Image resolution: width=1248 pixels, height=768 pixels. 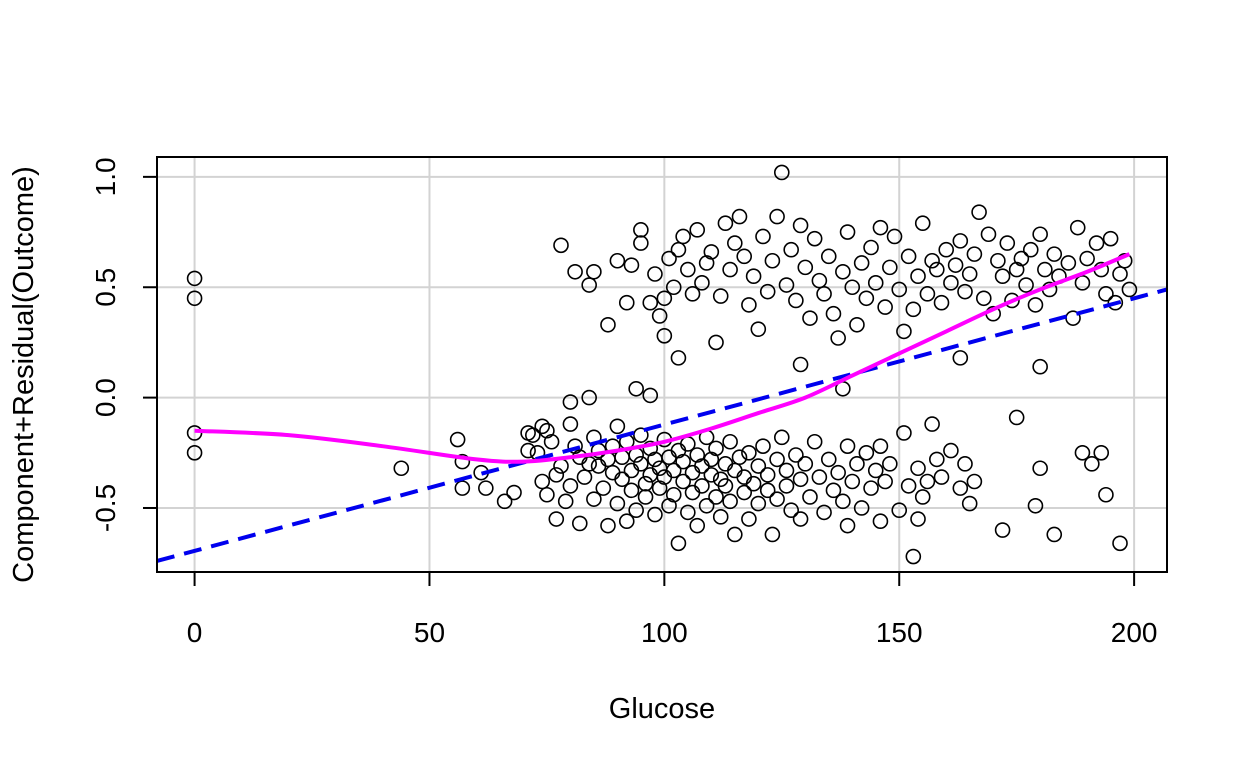 What do you see at coordinates (195, 632) in the screenshot?
I see `x-tick-label: 0` at bounding box center [195, 632].